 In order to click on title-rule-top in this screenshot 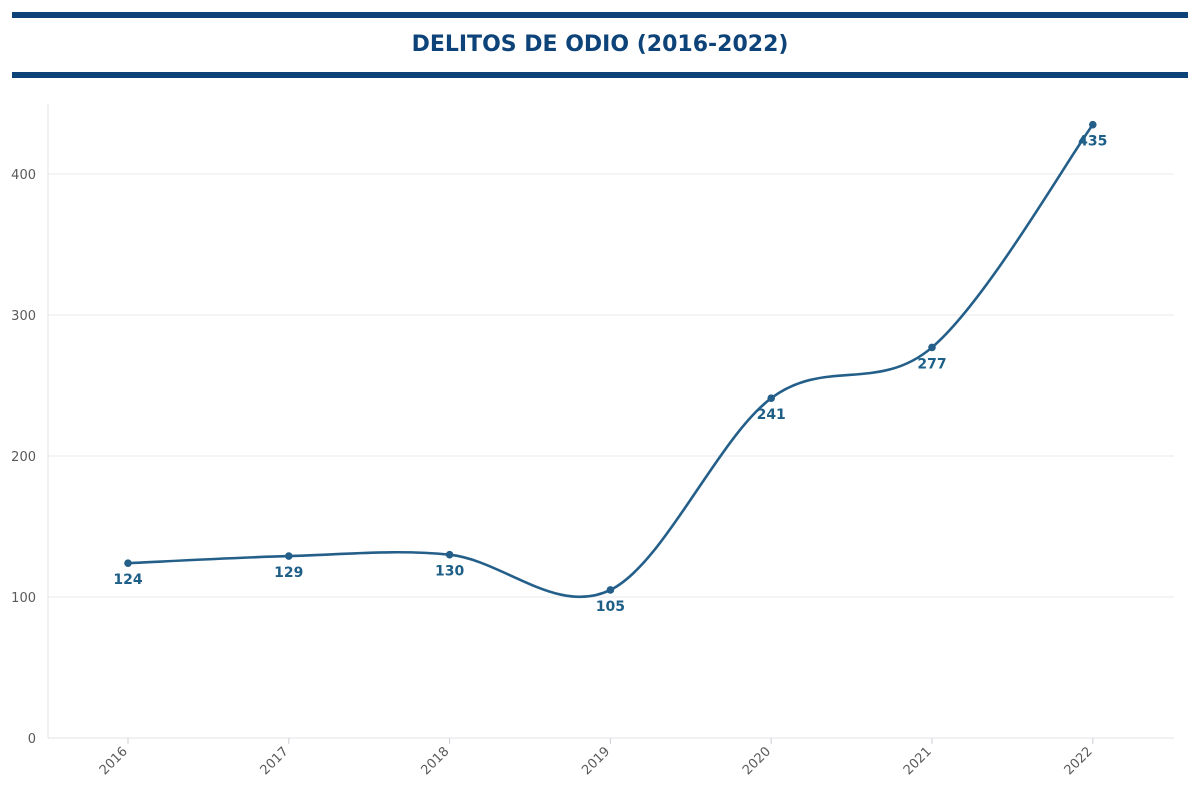, I will do `click(600, 15)`.